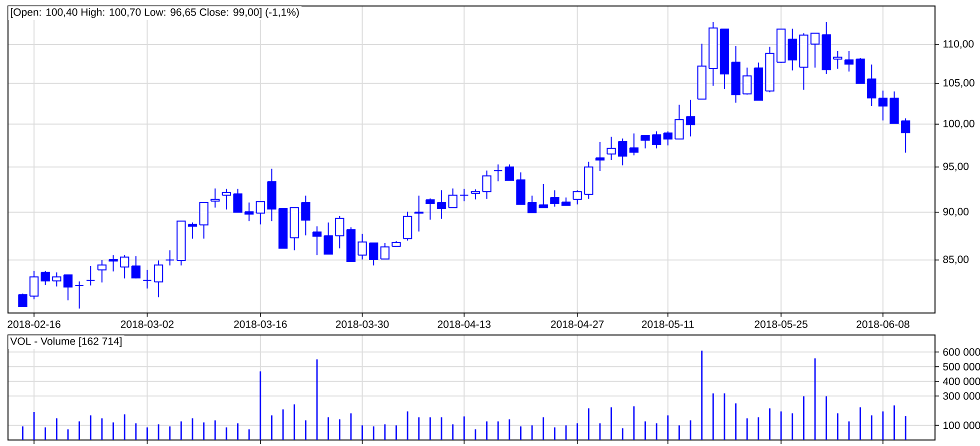 Image resolution: width=980 pixels, height=446 pixels. What do you see at coordinates (668, 324) in the screenshot?
I see `x-tick-label: 2018-05-11` at bounding box center [668, 324].